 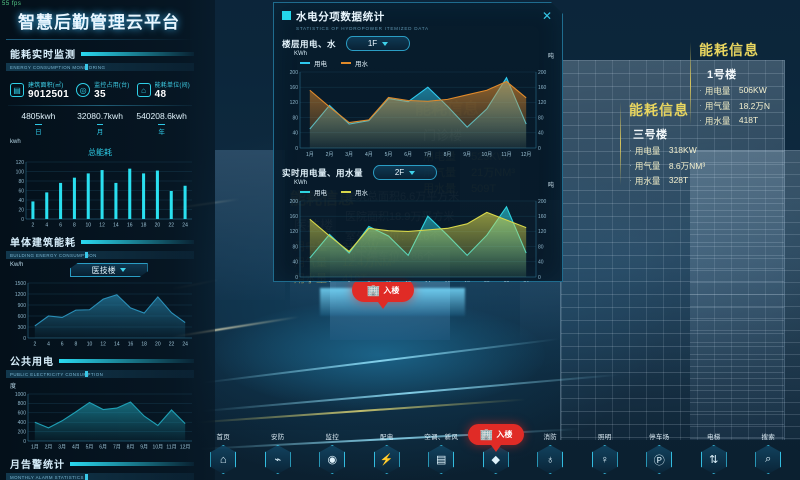 I want to click on svg-text: 14, so click(x=117, y=345).